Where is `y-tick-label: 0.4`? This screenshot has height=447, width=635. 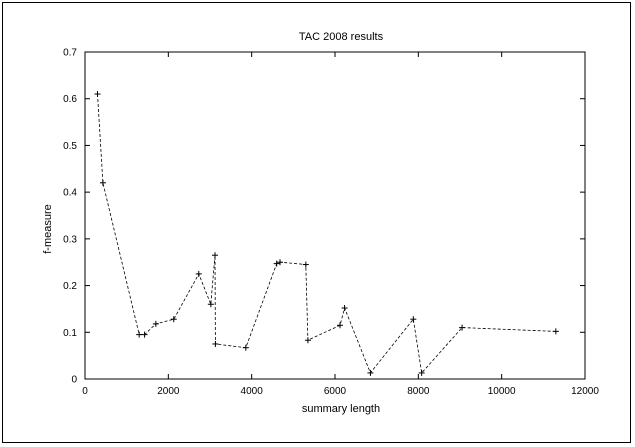
y-tick-label: 0.4 is located at coordinates (70, 193).